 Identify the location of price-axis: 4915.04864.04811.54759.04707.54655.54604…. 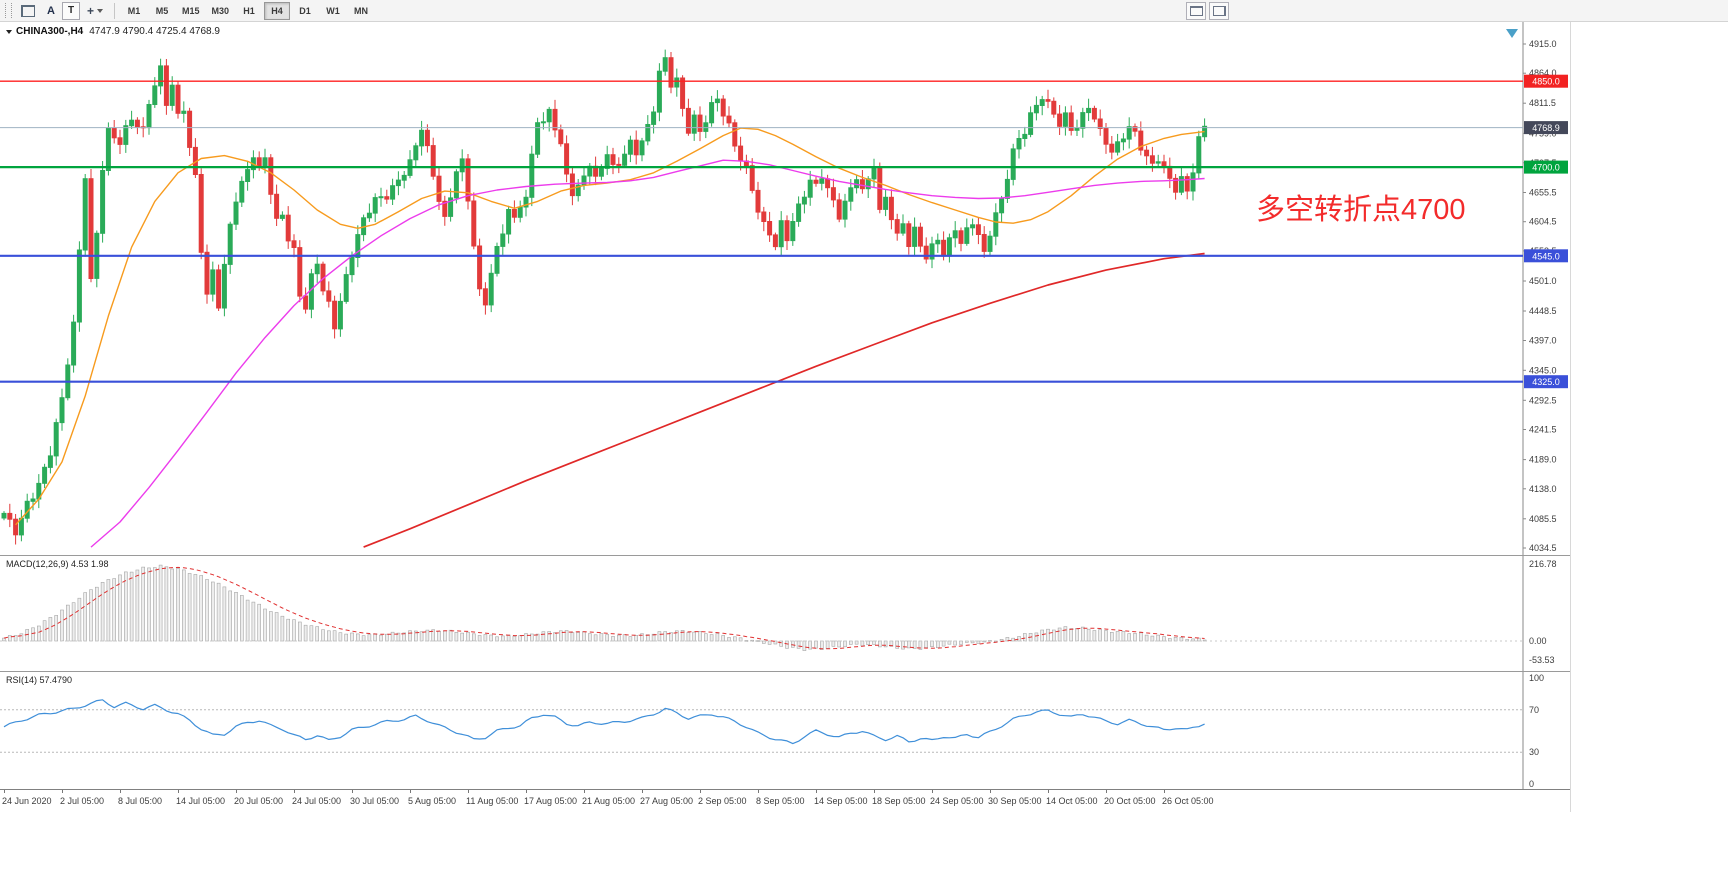
(1539, 289).